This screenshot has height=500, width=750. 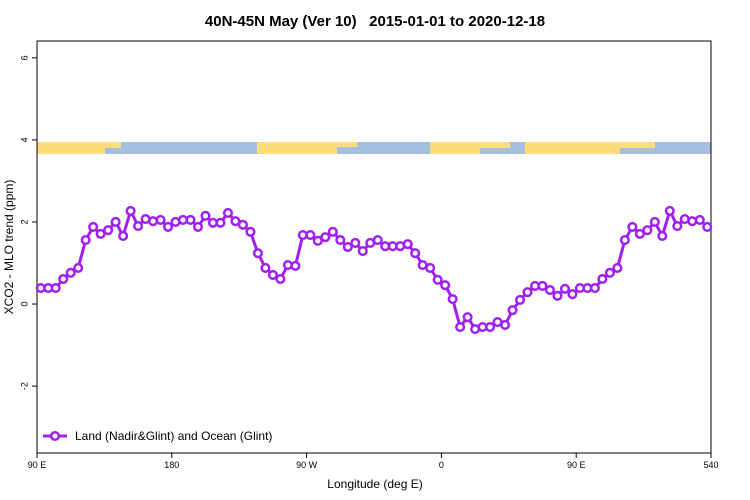 What do you see at coordinates (374, 484) in the screenshot?
I see `x-axis-label: Longitude (deg E)` at bounding box center [374, 484].